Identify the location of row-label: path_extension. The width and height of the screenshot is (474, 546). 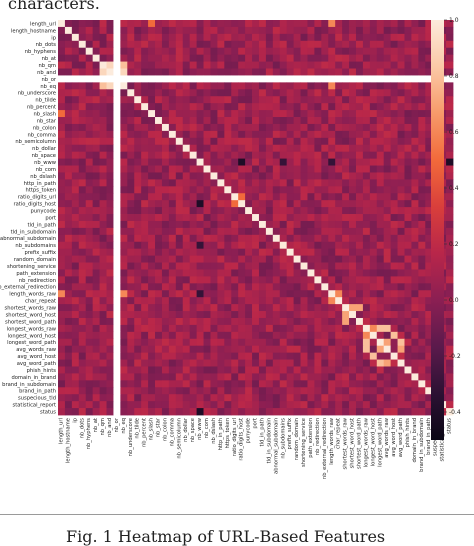
(36, 274).